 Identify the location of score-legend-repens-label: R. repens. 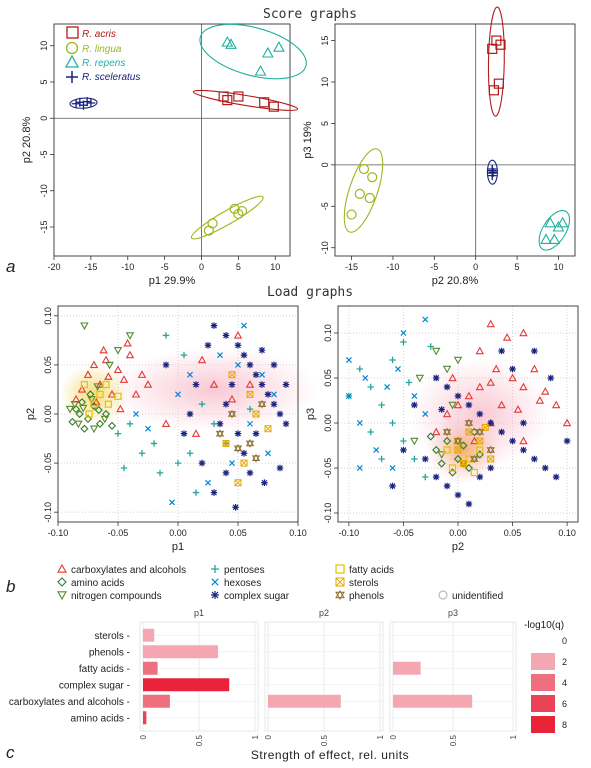
(103, 63).